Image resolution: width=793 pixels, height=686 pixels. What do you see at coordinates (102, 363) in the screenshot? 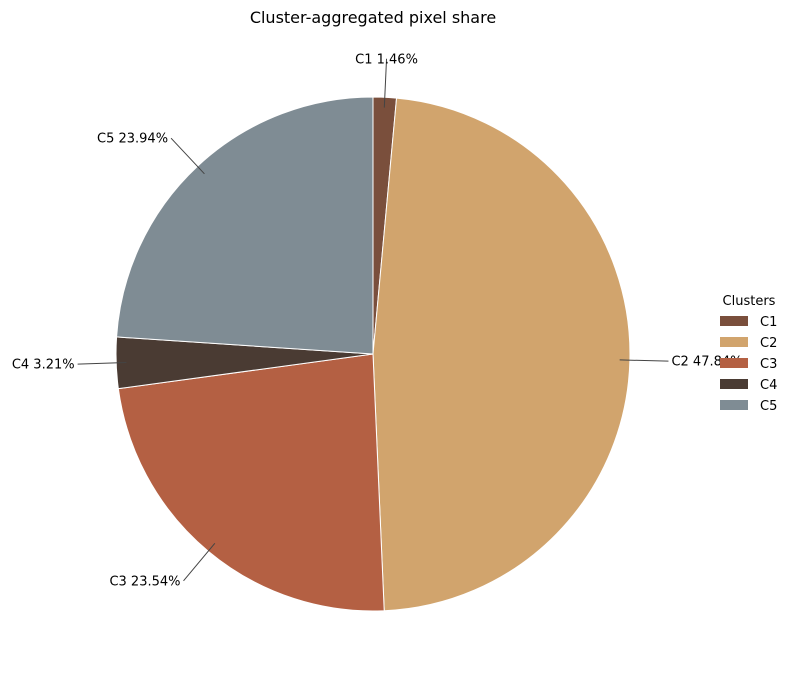
I see `callout-line-c4` at bounding box center [102, 363].